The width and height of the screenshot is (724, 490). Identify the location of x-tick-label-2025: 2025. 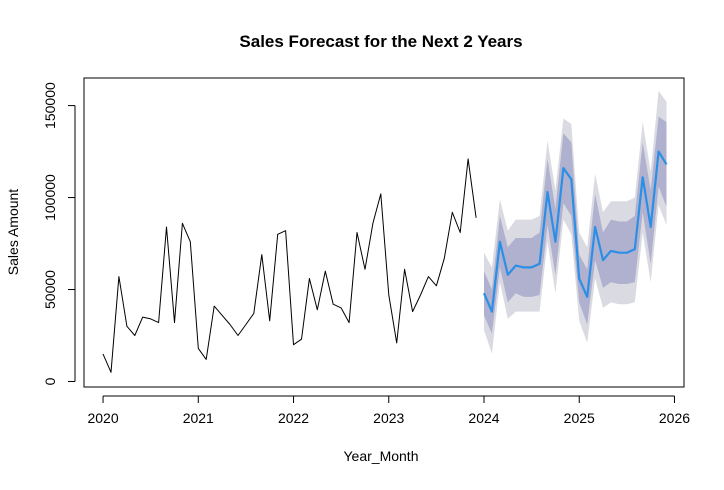
(579, 418).